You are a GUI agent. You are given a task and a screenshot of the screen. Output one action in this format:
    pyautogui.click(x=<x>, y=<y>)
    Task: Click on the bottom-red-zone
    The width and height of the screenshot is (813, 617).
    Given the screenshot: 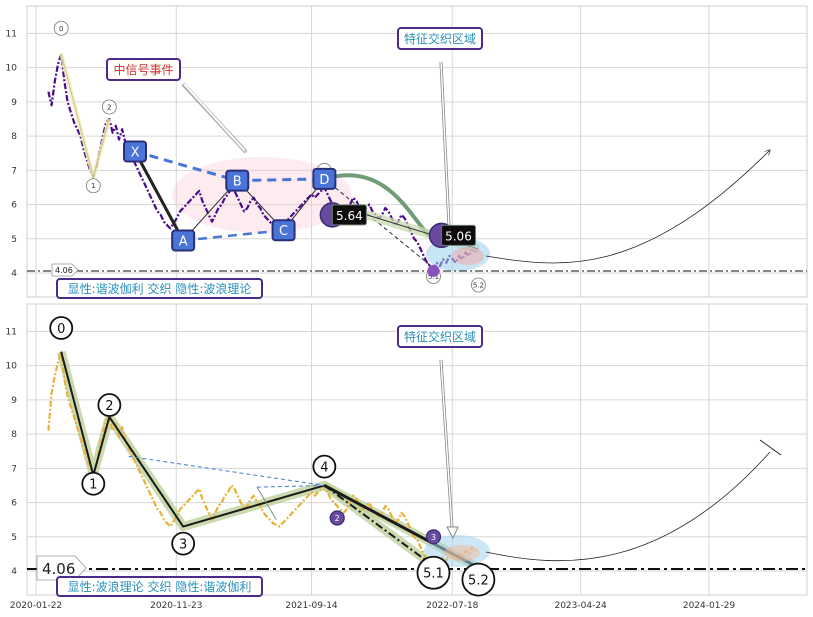 What is the action you would take?
    pyautogui.click(x=462, y=553)
    